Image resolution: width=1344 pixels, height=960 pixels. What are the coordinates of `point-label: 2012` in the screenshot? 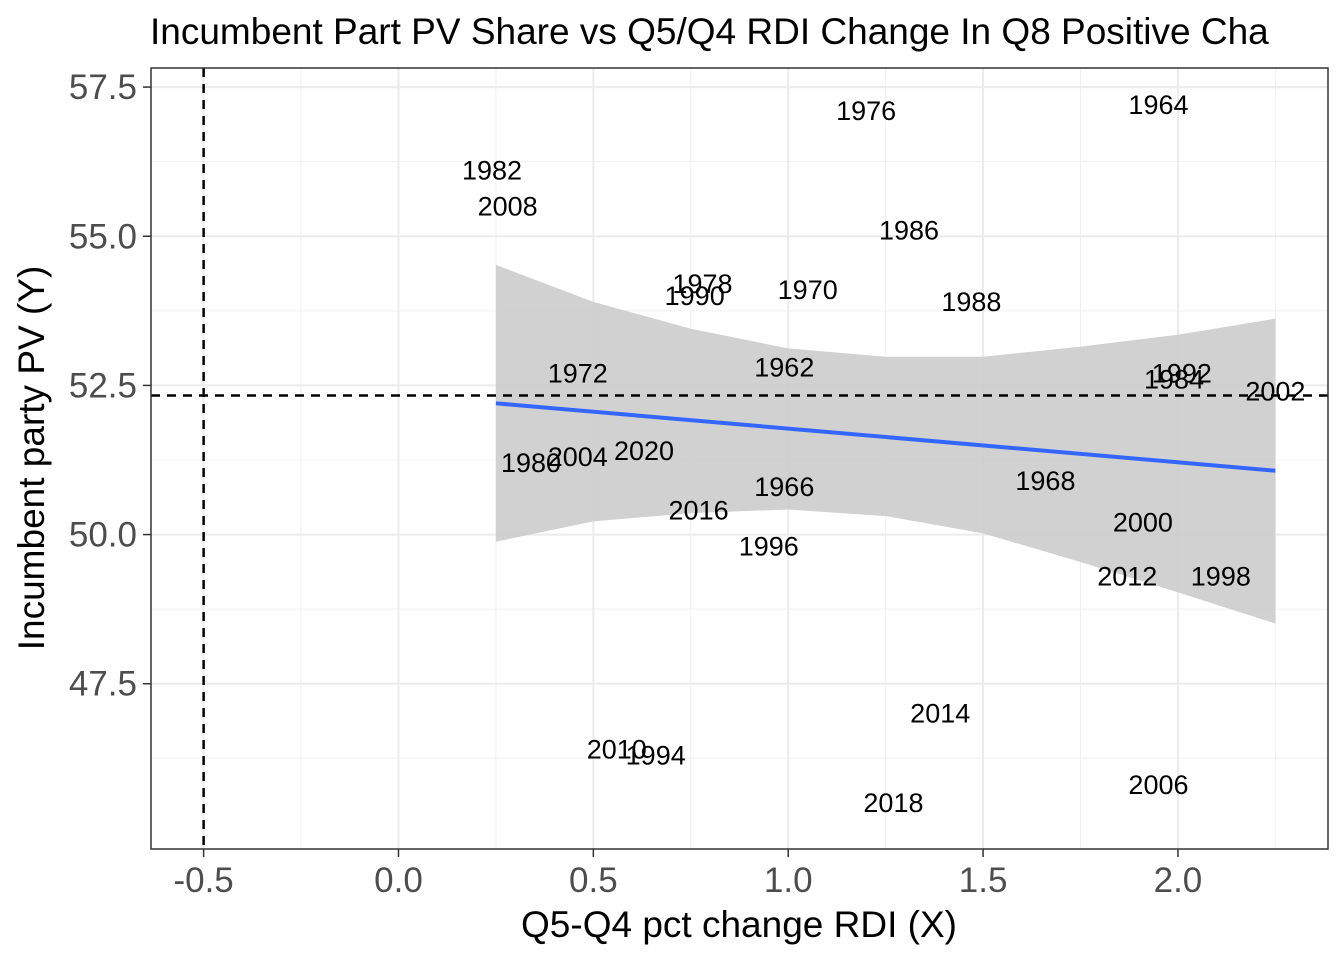 It's located at (1127, 576).